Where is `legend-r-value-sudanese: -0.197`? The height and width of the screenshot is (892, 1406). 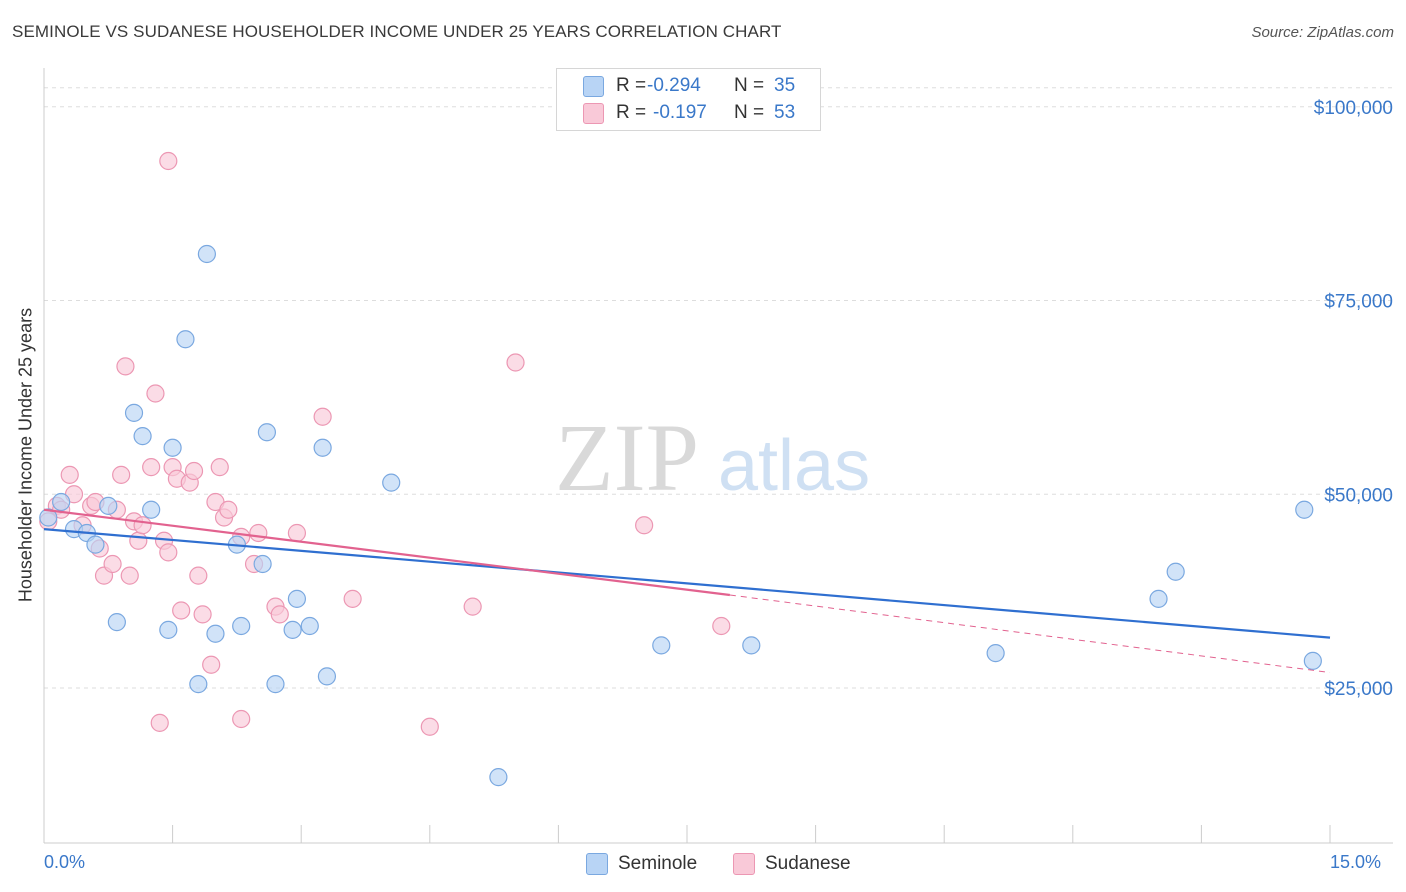 legend-r-value-sudanese: -0.197 is located at coordinates (680, 112).